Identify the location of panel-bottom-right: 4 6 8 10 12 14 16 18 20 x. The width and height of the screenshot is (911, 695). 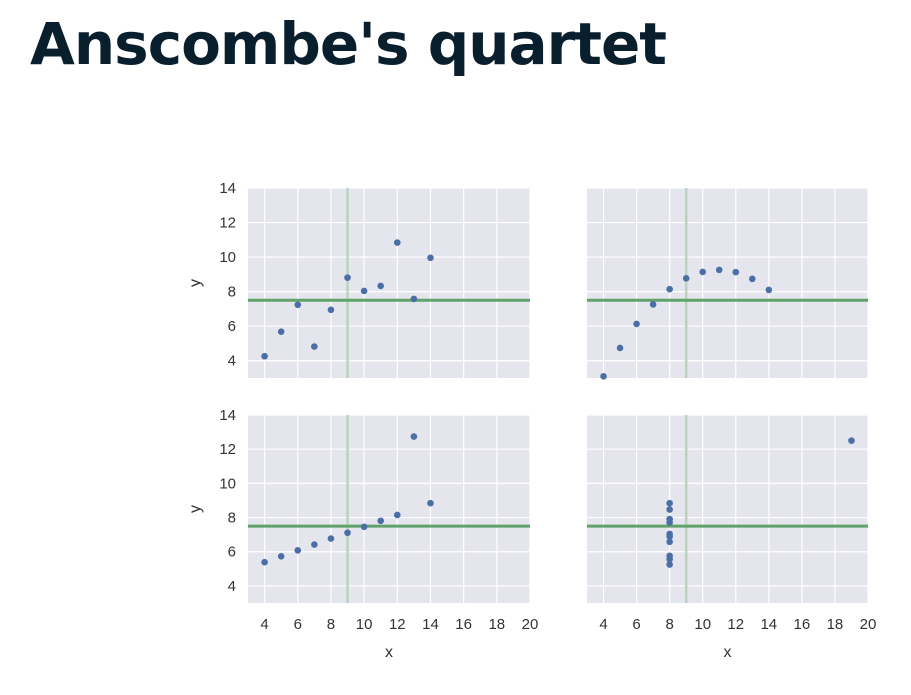
(732, 537).